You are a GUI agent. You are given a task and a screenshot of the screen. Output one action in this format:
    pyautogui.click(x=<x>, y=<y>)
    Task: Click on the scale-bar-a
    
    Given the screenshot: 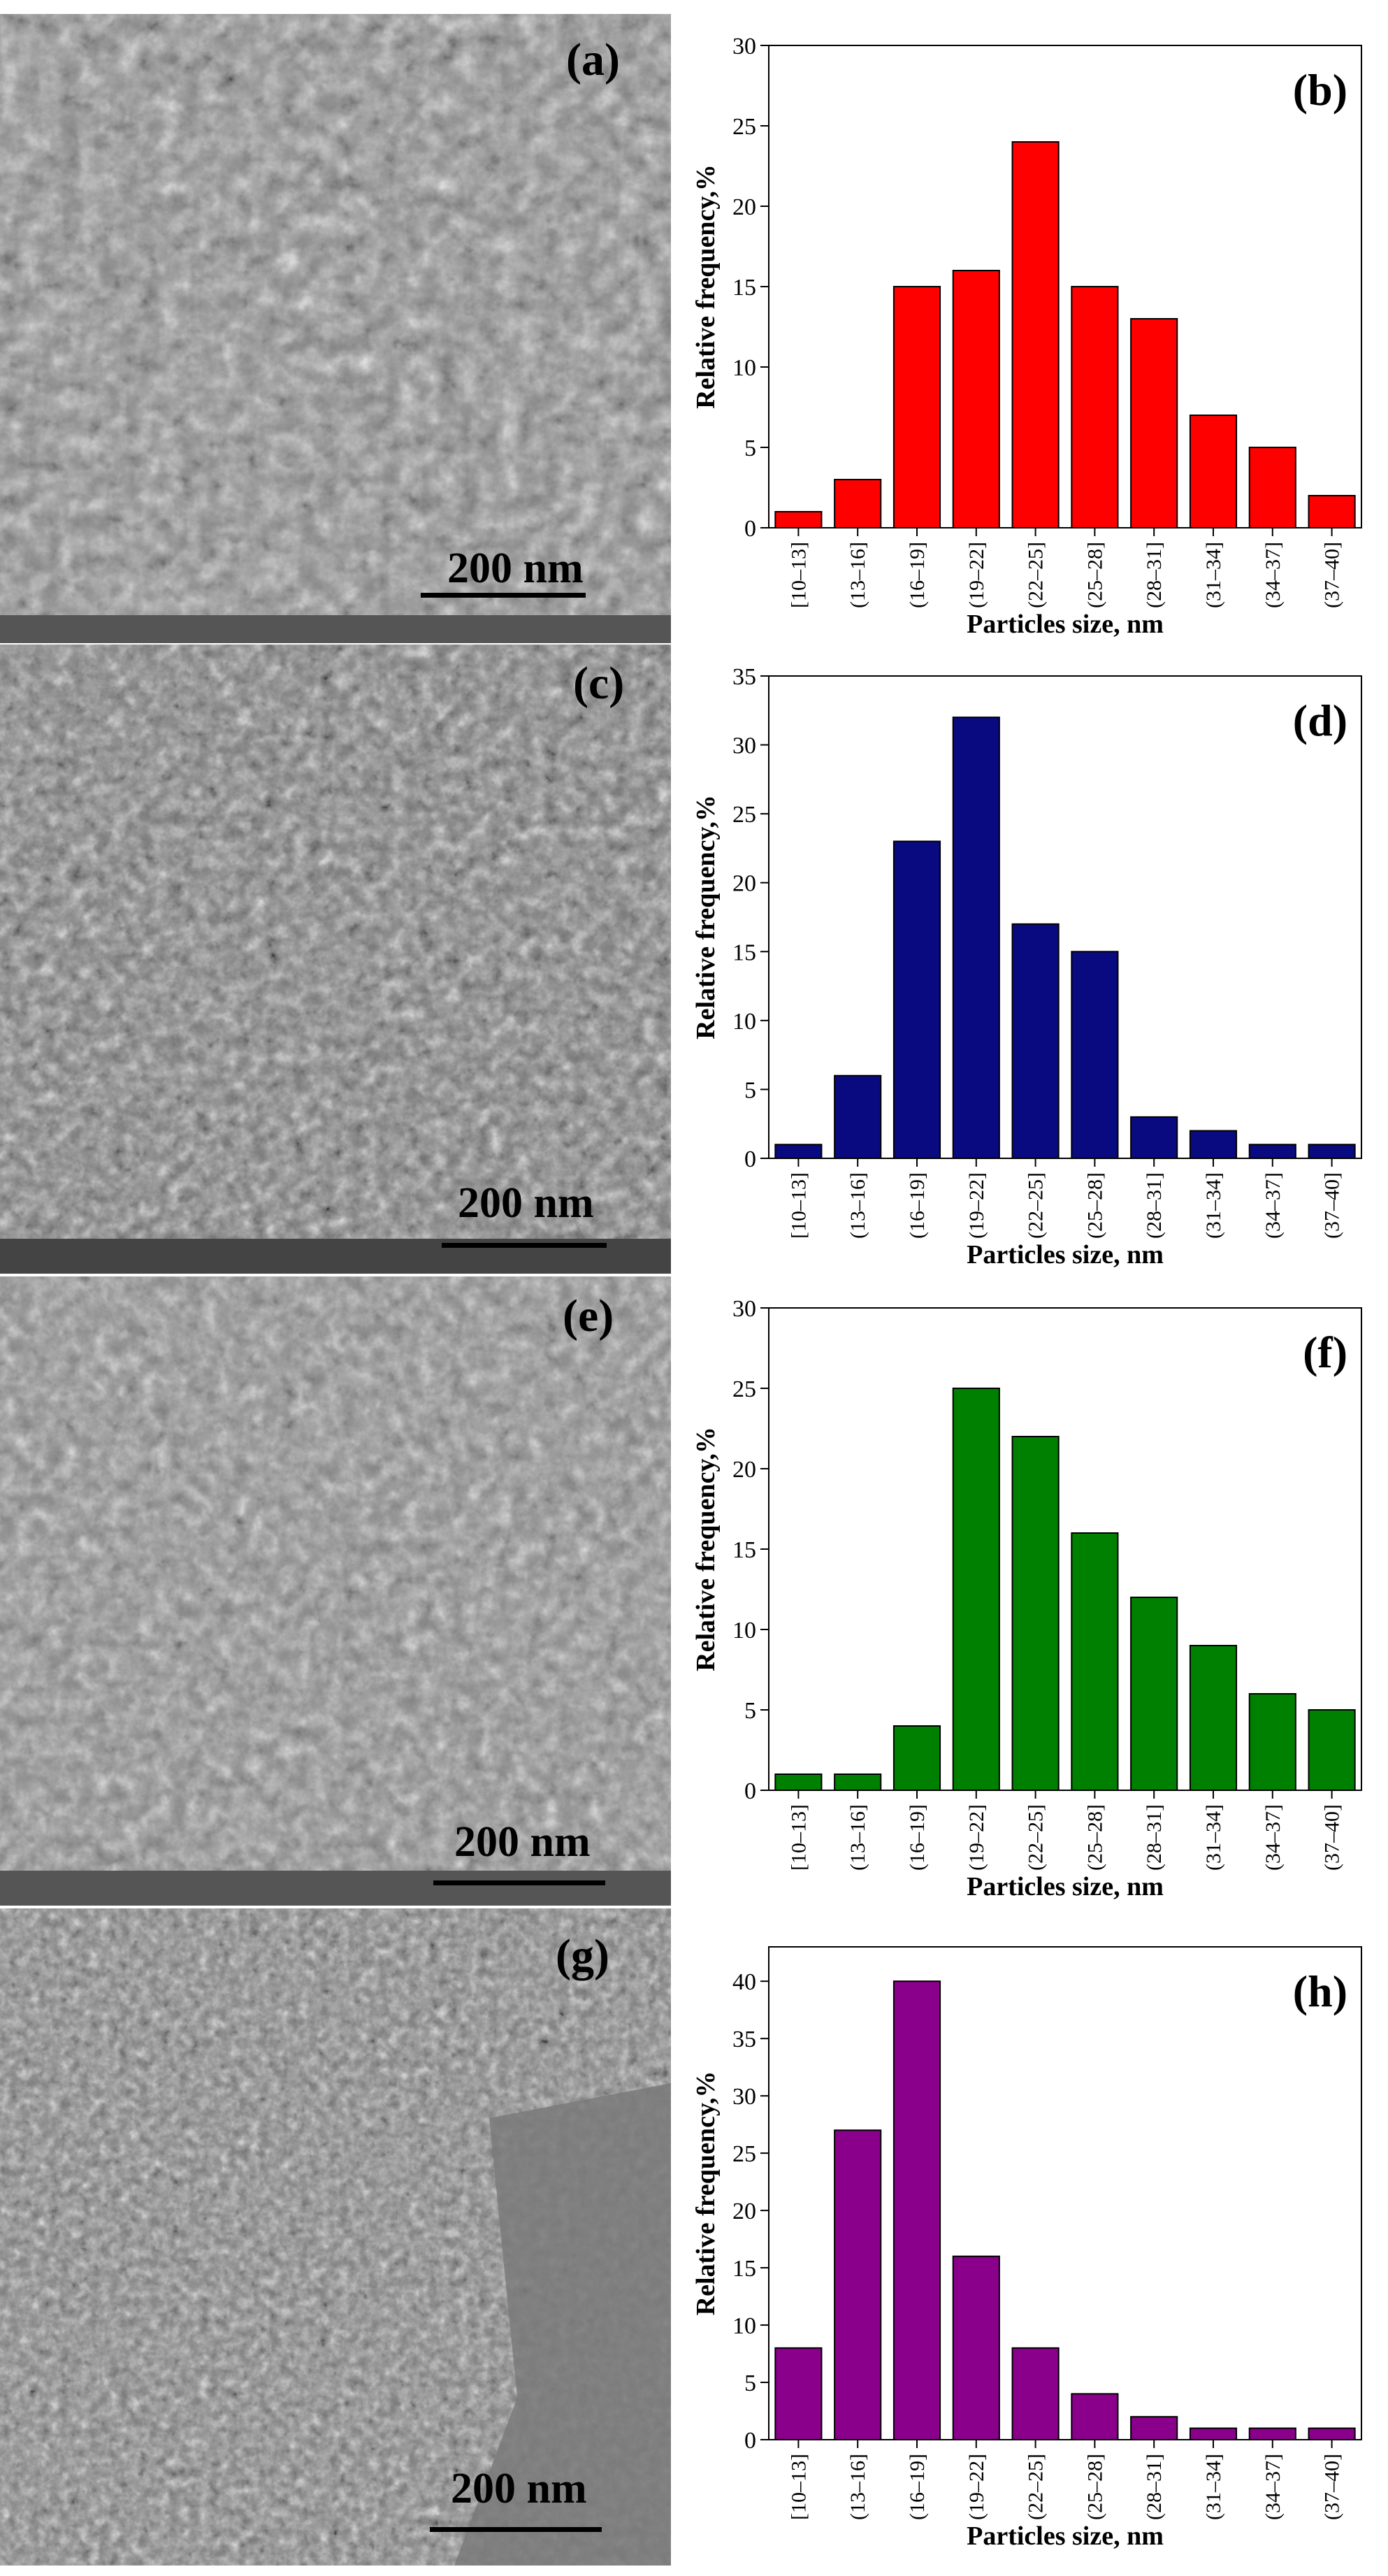 What is the action you would take?
    pyautogui.click(x=503, y=595)
    